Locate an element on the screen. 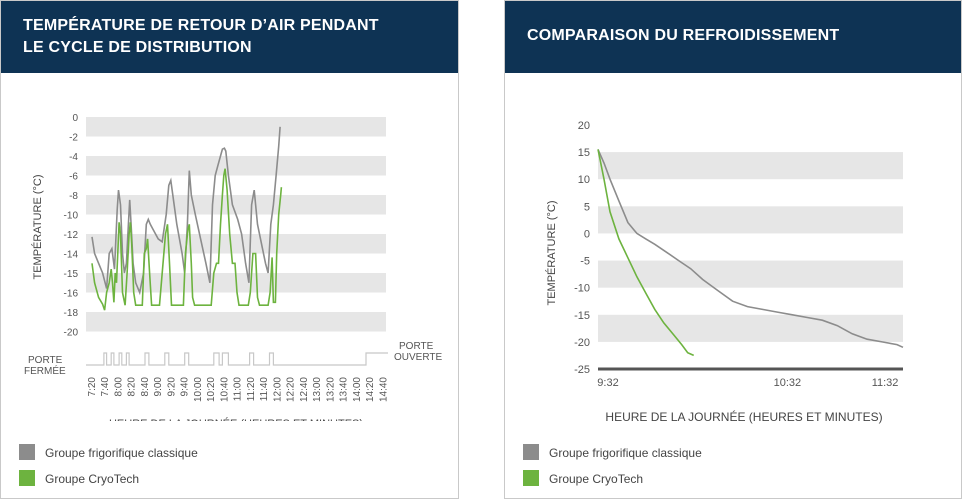  y-tick-label: -2 is located at coordinates (73, 138).